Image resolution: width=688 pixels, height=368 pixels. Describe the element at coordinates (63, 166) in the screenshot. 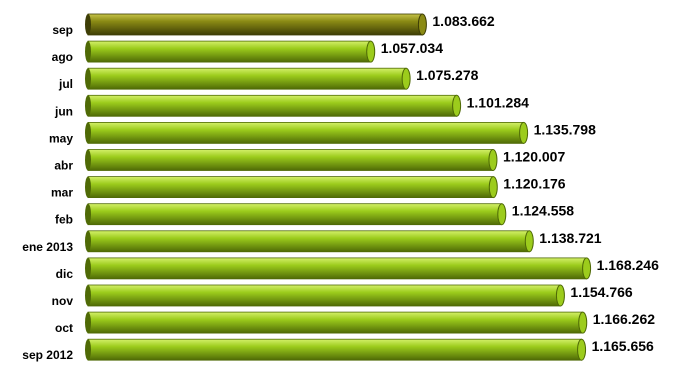

I see `category-label: abr` at that location.